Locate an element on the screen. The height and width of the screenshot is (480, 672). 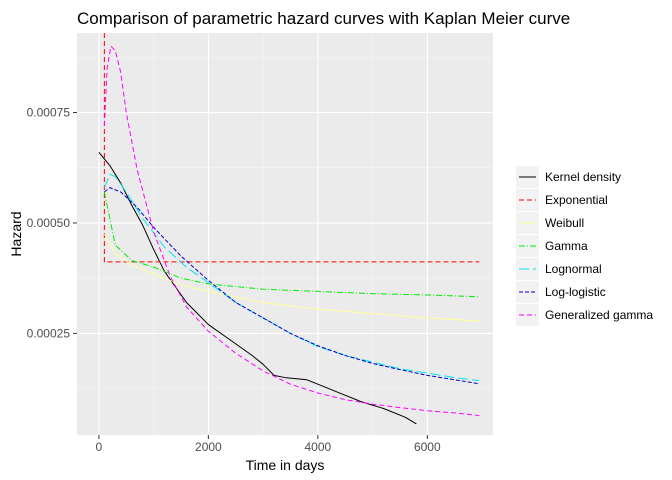
y-tick-label: 0.00050 is located at coordinates (49, 223).